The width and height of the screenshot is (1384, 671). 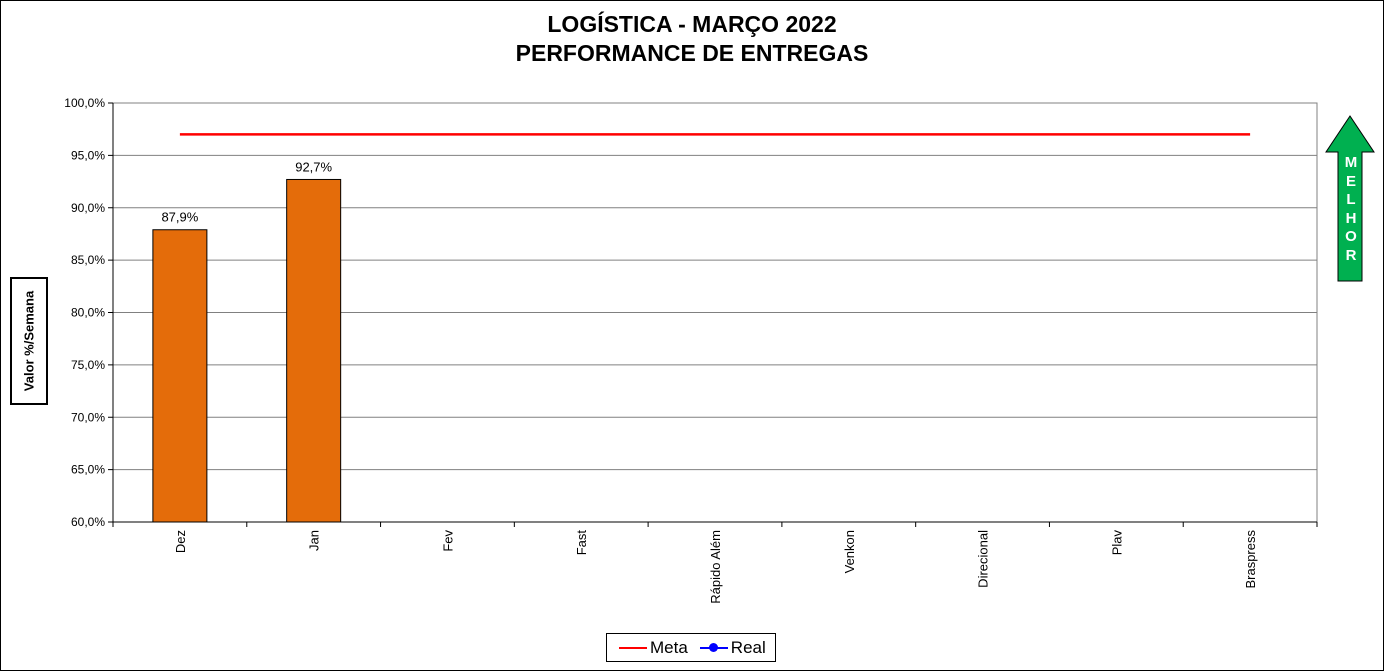 I want to click on better-arrow-icon, so click(x=1350, y=198).